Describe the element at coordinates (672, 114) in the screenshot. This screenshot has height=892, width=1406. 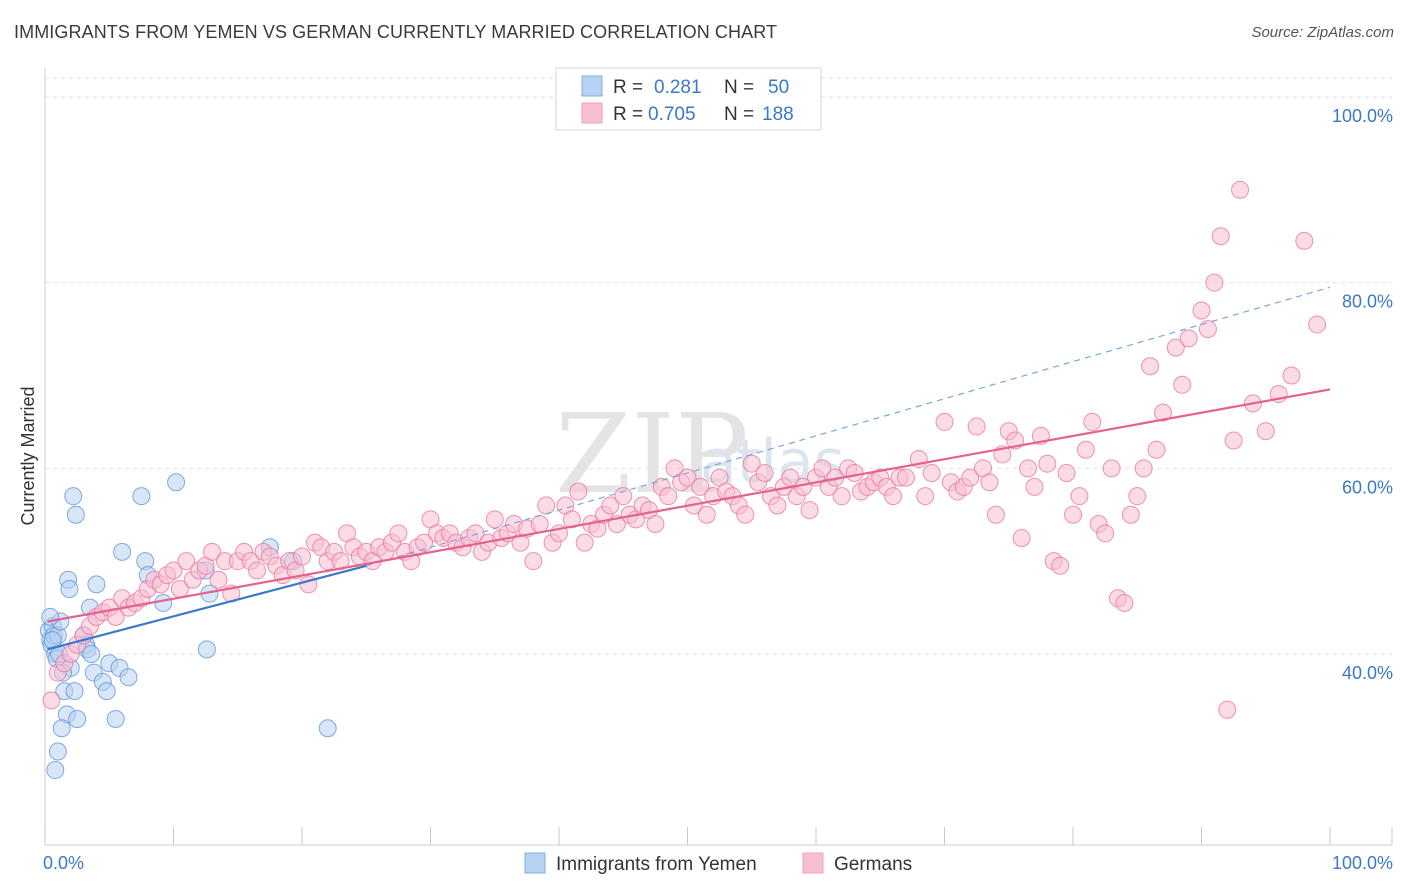
I see `legend-r-value-2: 0.705` at that location.